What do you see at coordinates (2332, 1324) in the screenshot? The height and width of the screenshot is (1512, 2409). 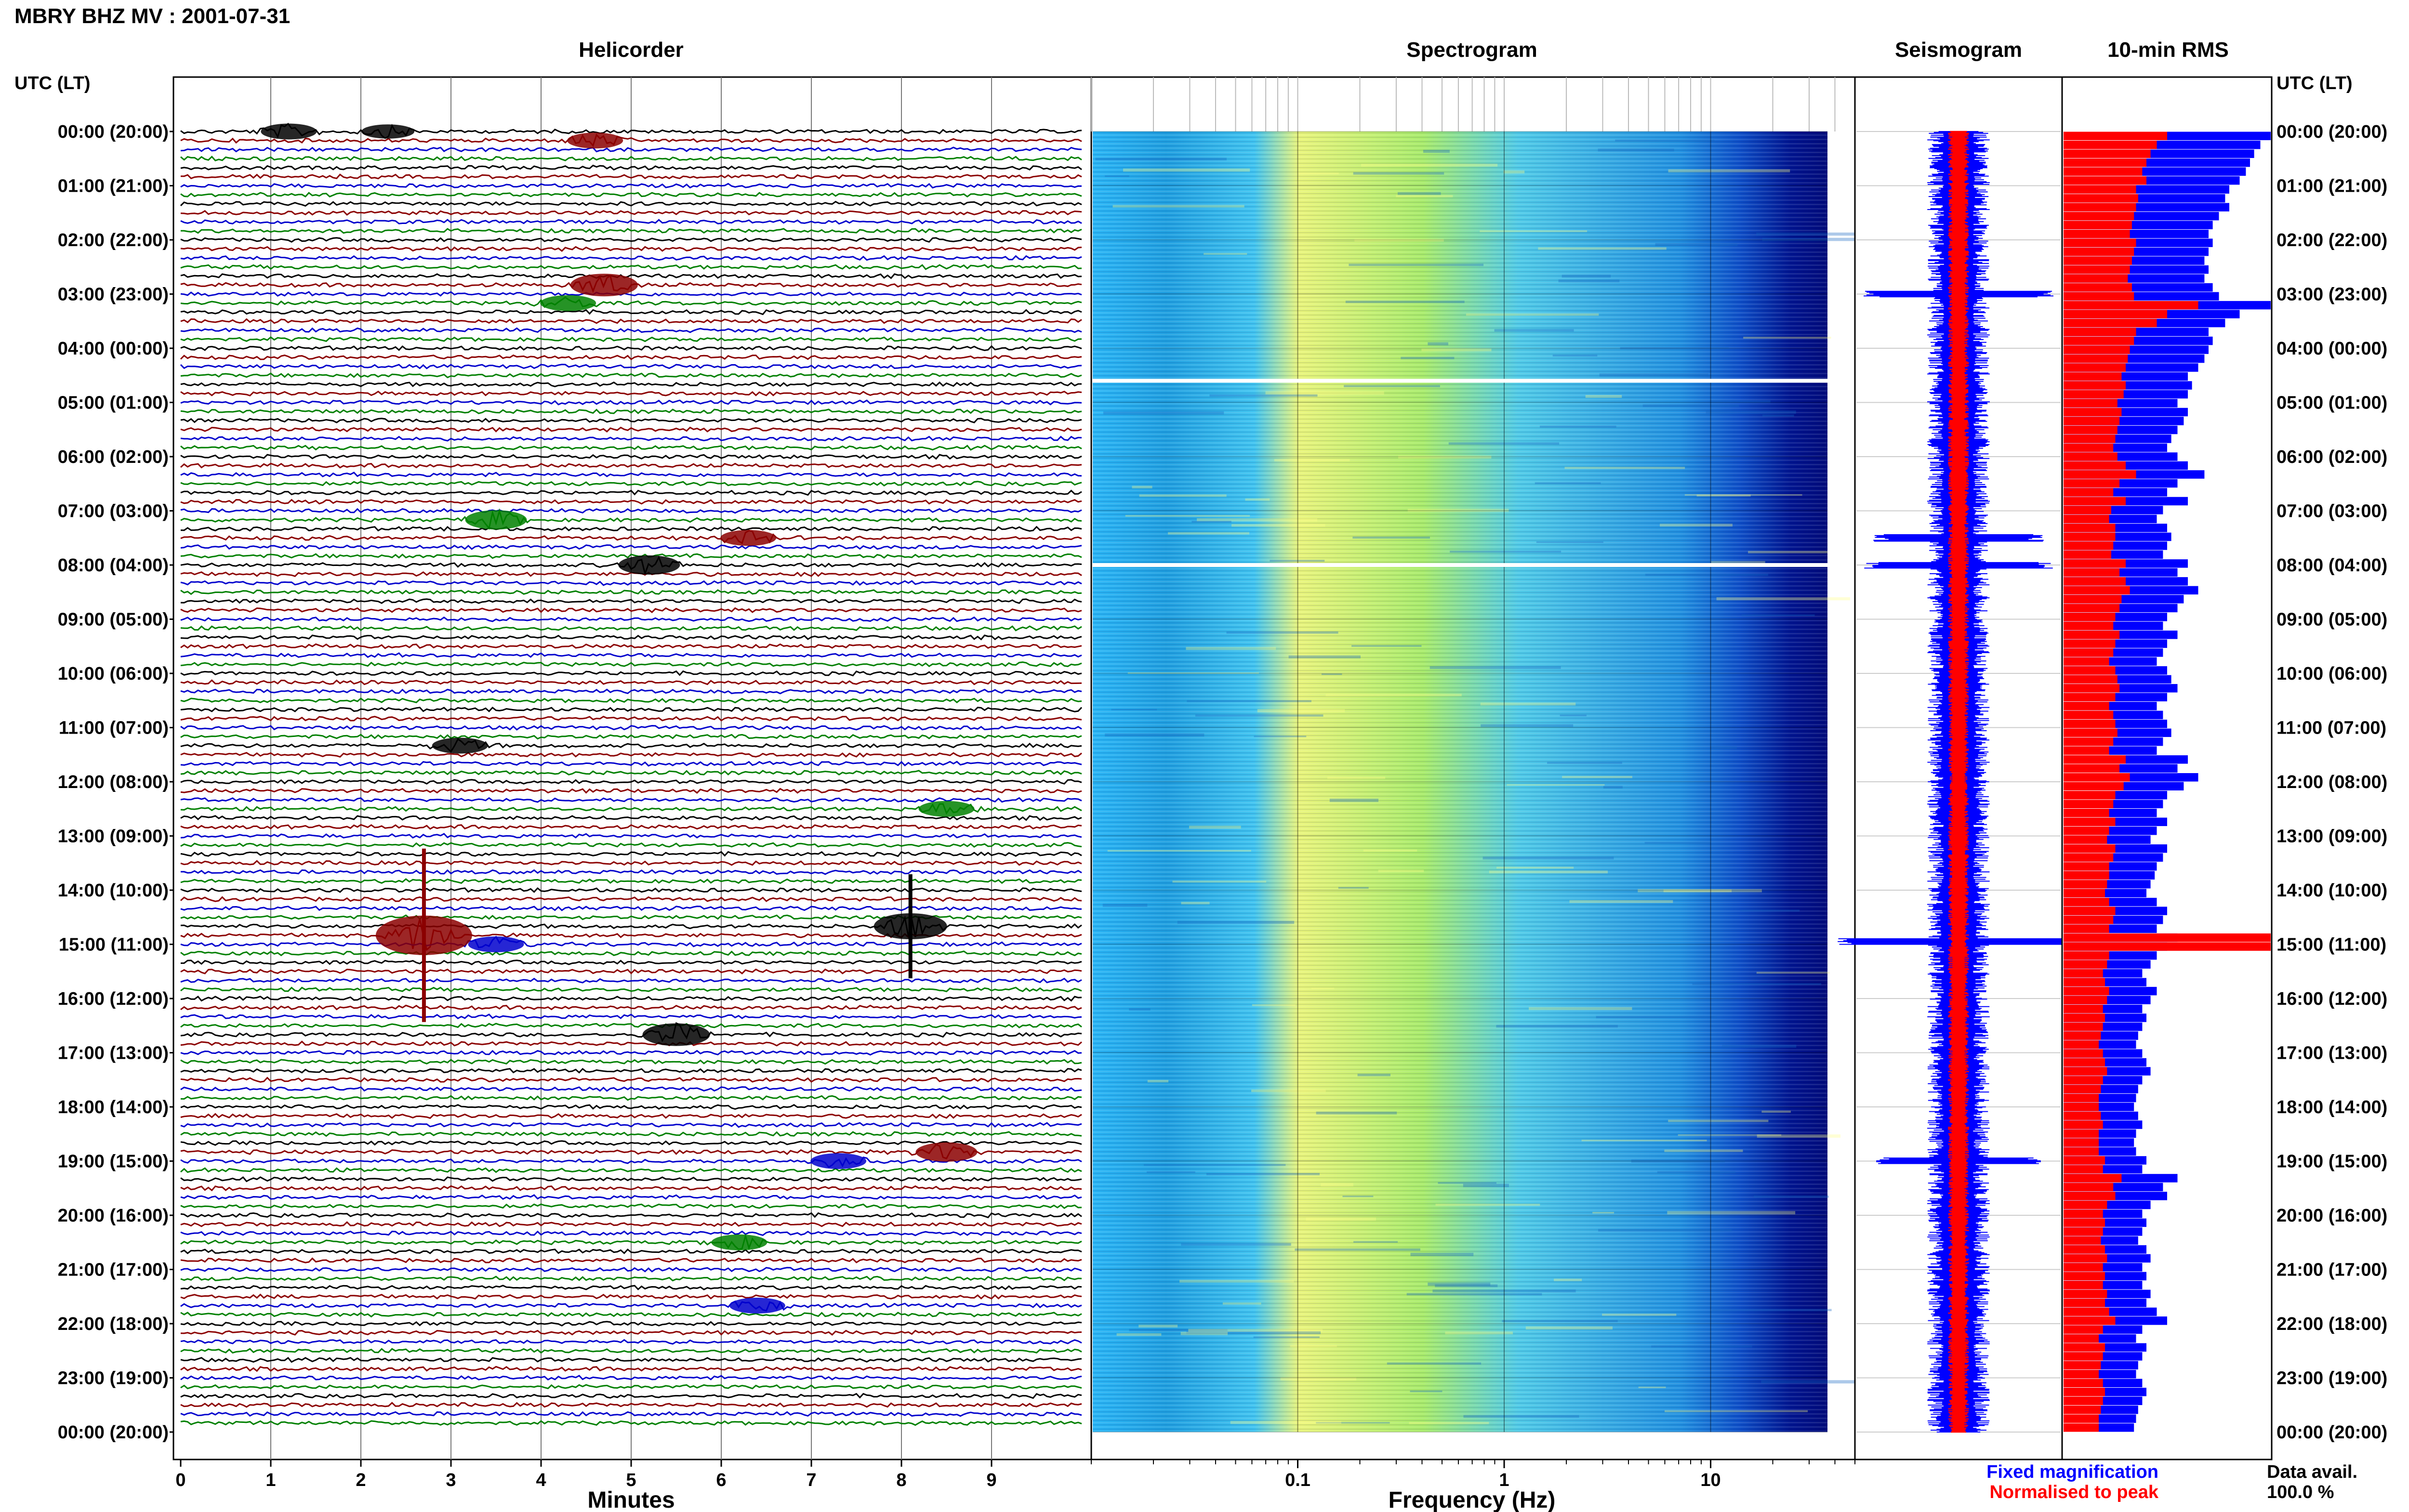 I see `time-label-right: 22:00 (18:00)` at bounding box center [2332, 1324].